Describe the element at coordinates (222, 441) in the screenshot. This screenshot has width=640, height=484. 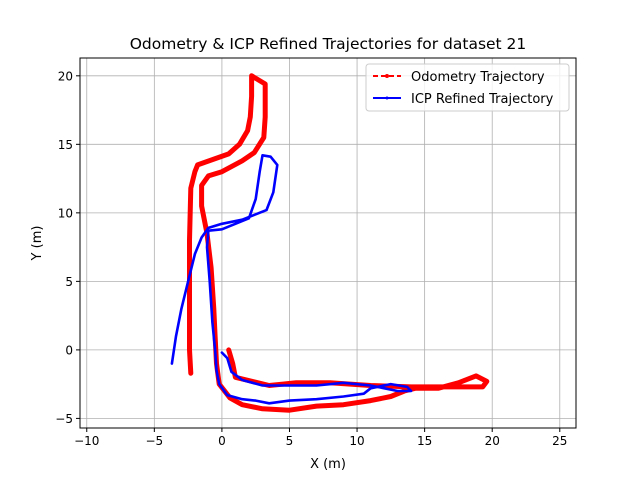
I see `x-tick-label: 0` at that location.